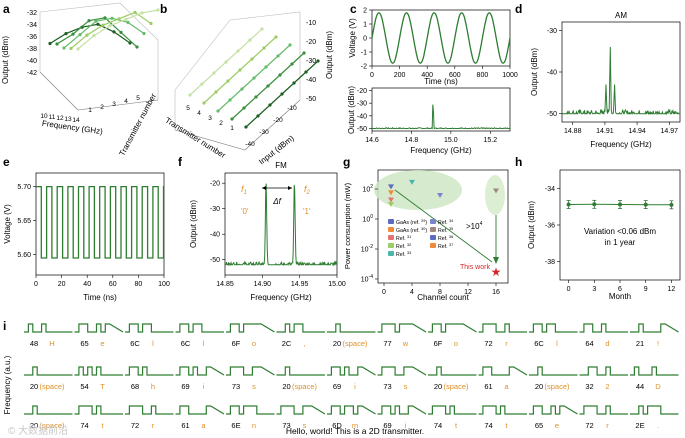  Describe the element at coordinates (100, 297) in the screenshot. I see `panel-e-xlabel: Time (ns)` at that location.